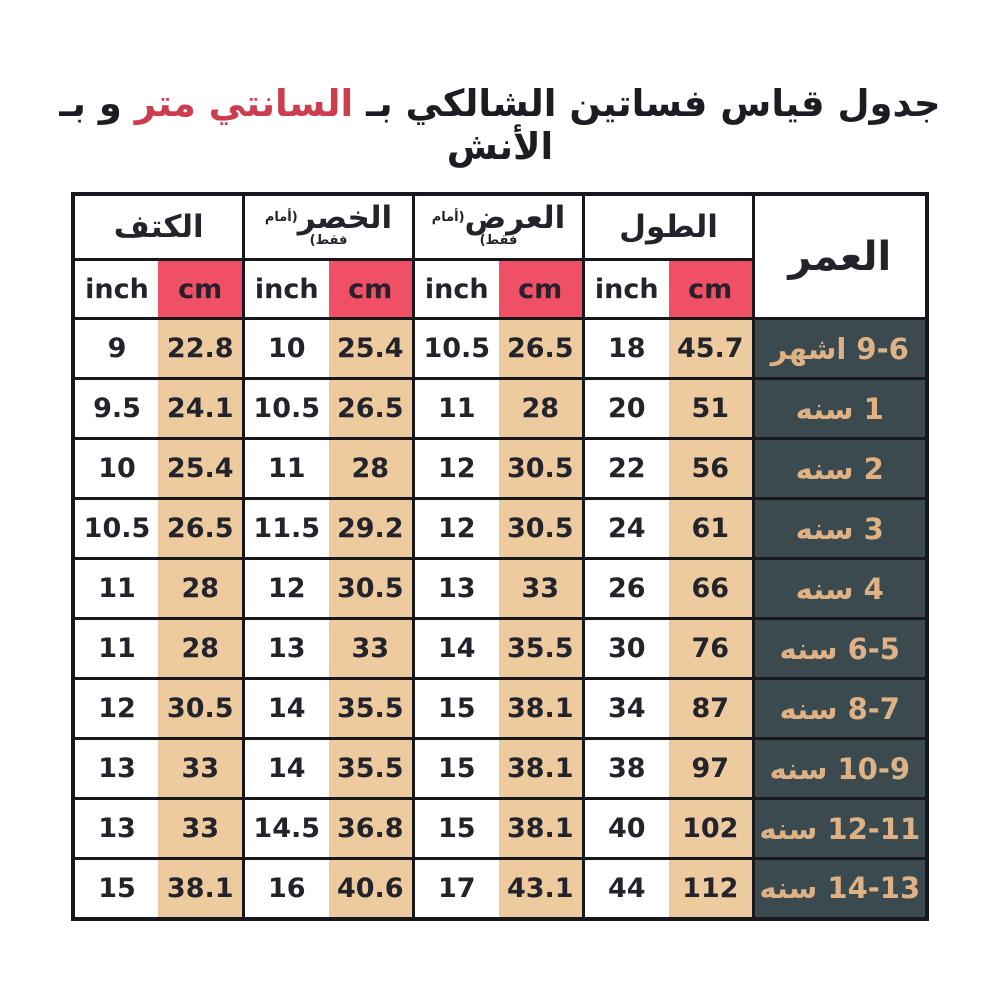 The height and width of the screenshot is (1000, 1000). I want to click on length-cm-cell: 97, so click(711, 768).